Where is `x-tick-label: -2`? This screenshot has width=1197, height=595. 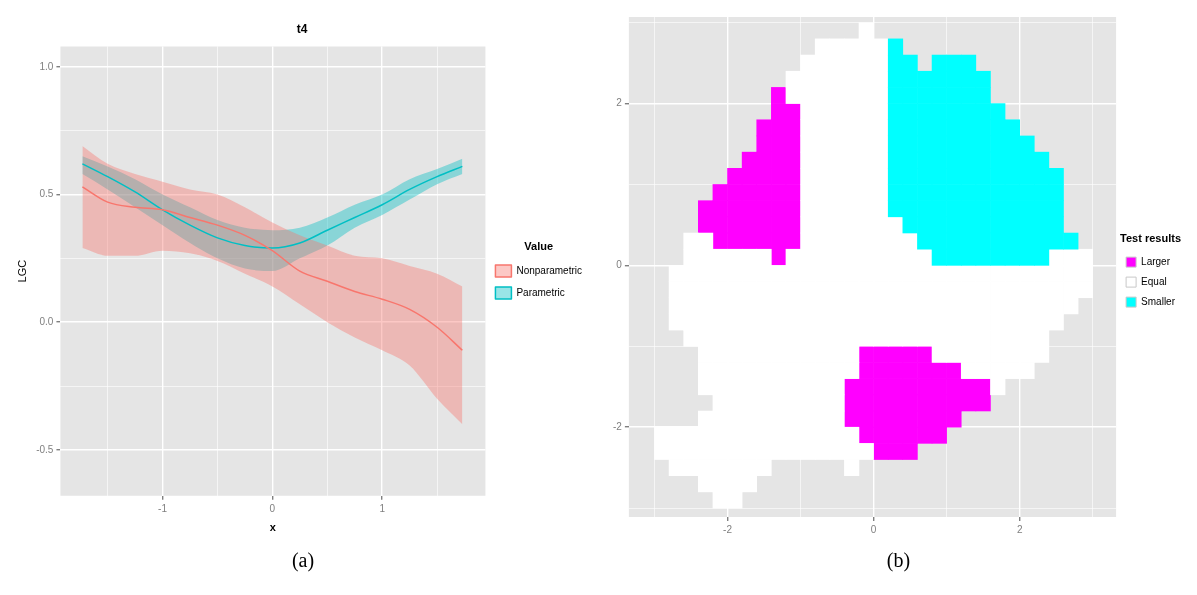
x-tick-label: -2 is located at coordinates (728, 529).